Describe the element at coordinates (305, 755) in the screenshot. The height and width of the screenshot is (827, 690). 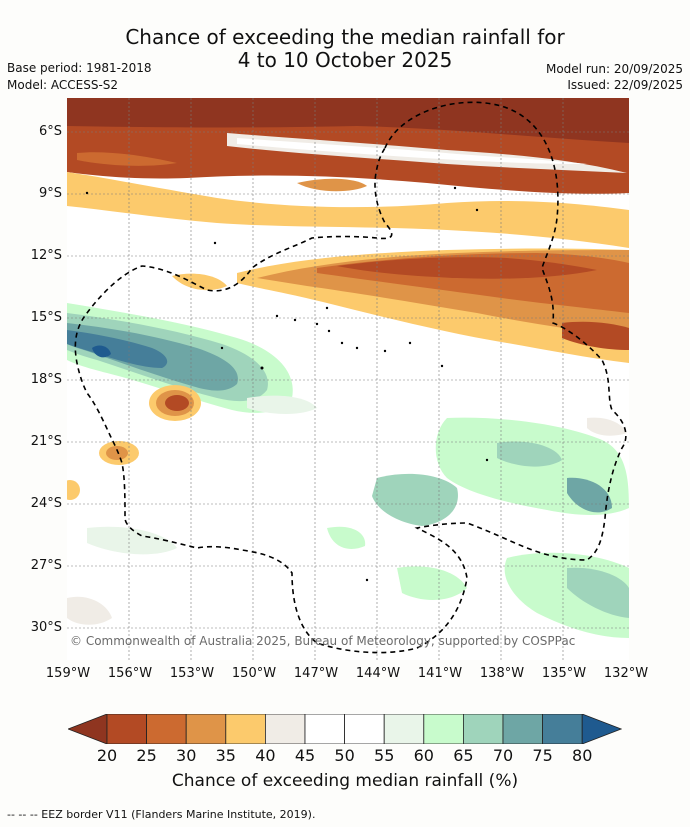
I see `colorbar-tick-label: 45` at that location.